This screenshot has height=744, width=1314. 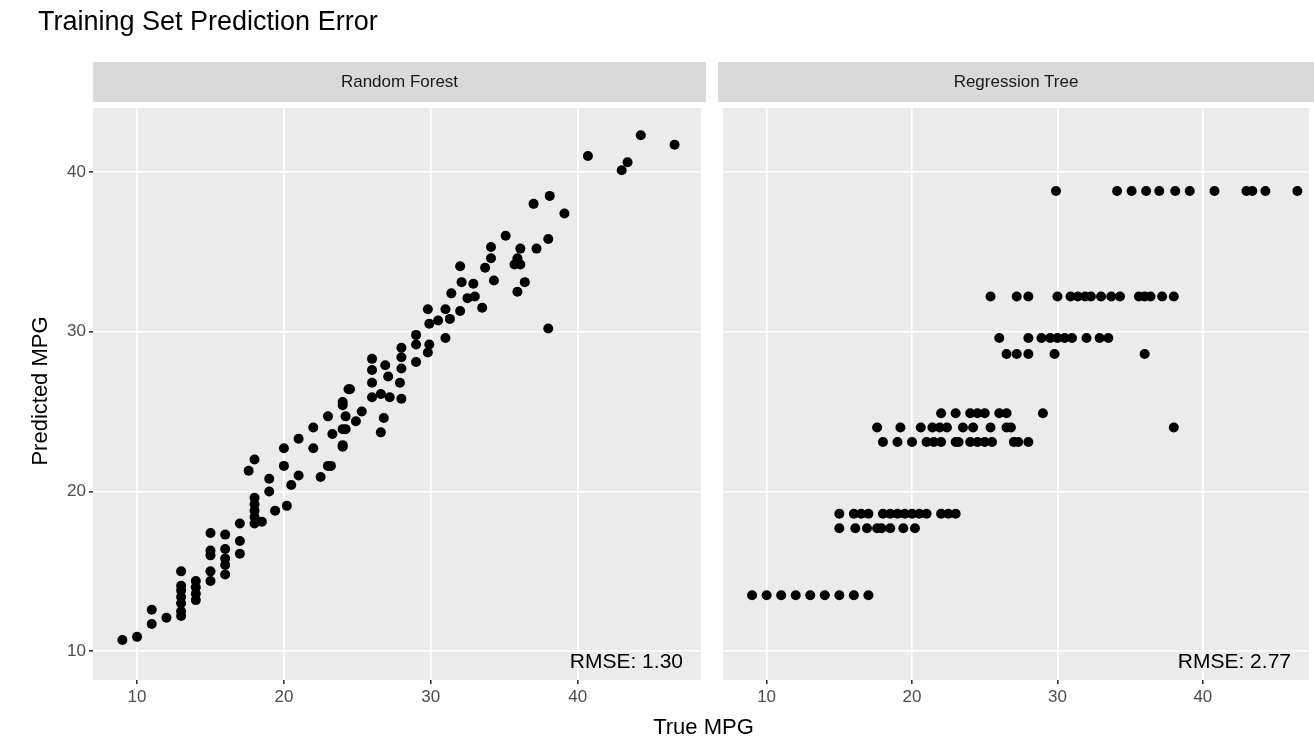 I want to click on y-tick-label: 30, so click(x=76, y=331).